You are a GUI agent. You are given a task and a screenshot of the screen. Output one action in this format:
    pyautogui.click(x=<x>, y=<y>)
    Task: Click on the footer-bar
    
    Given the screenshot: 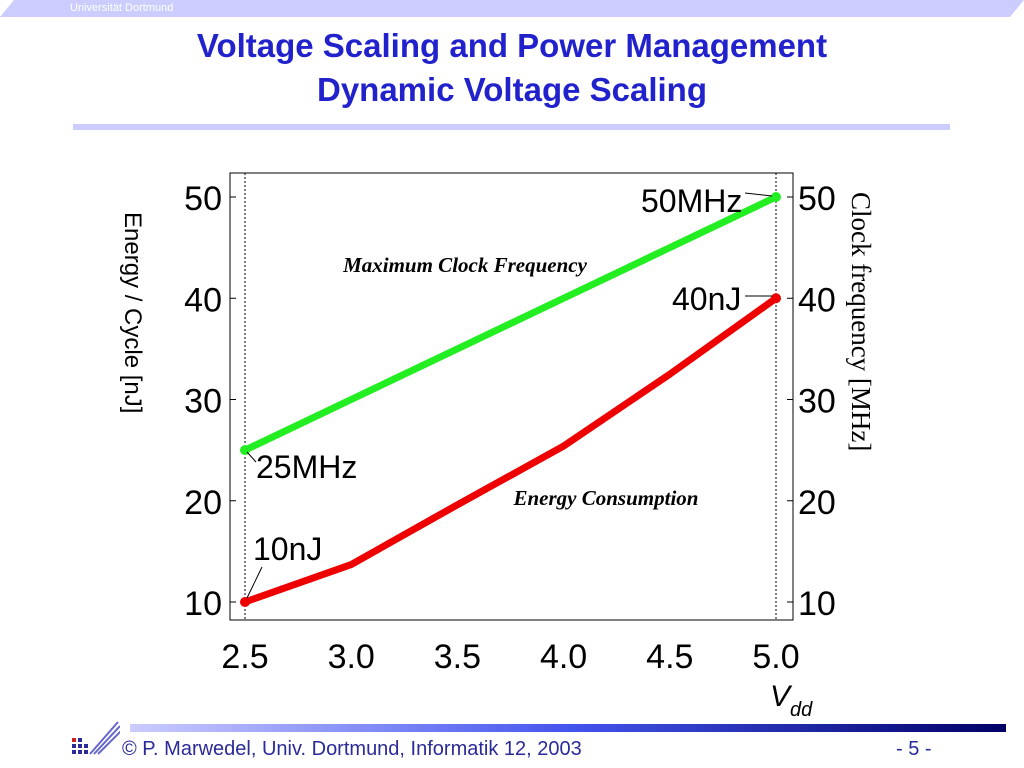 What is the action you would take?
    pyautogui.click(x=568, y=728)
    